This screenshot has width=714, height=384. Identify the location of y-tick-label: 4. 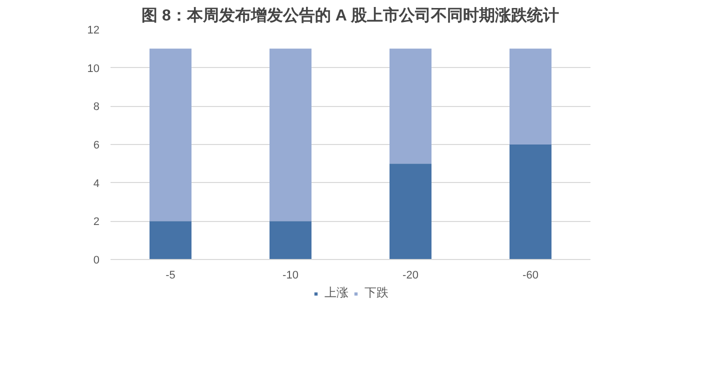
(96, 184).